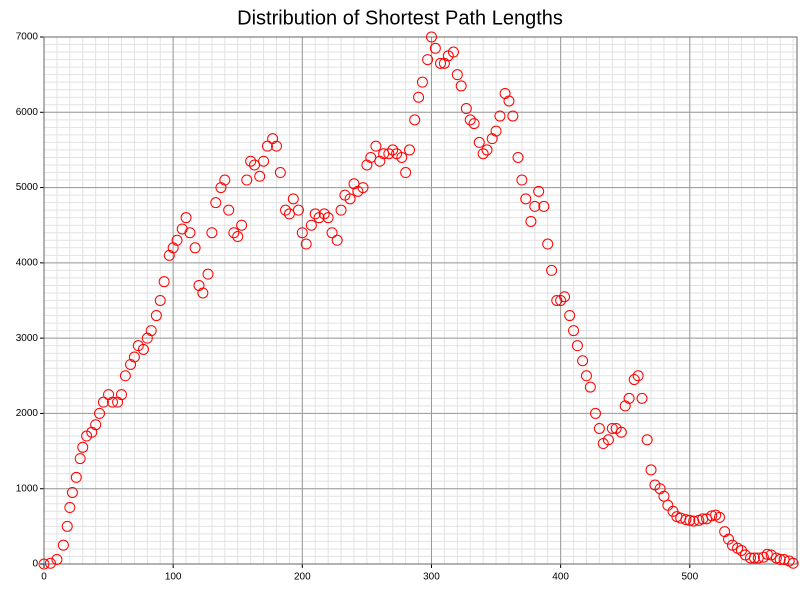 The image size is (800, 600). What do you see at coordinates (27, 488) in the screenshot?
I see `y-tick-label: 1000` at bounding box center [27, 488].